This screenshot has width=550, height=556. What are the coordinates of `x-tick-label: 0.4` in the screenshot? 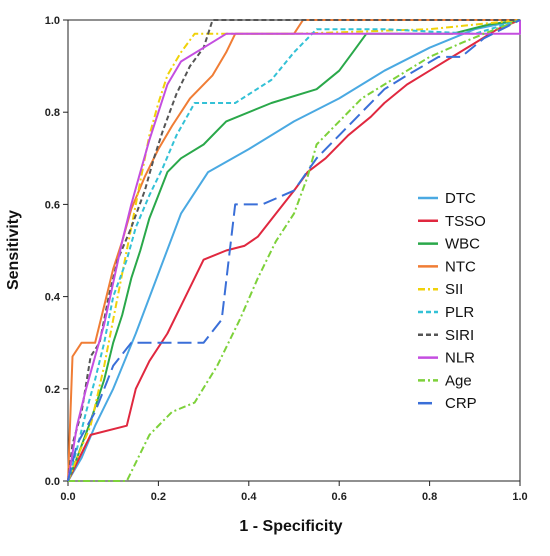 It's located at (249, 497).